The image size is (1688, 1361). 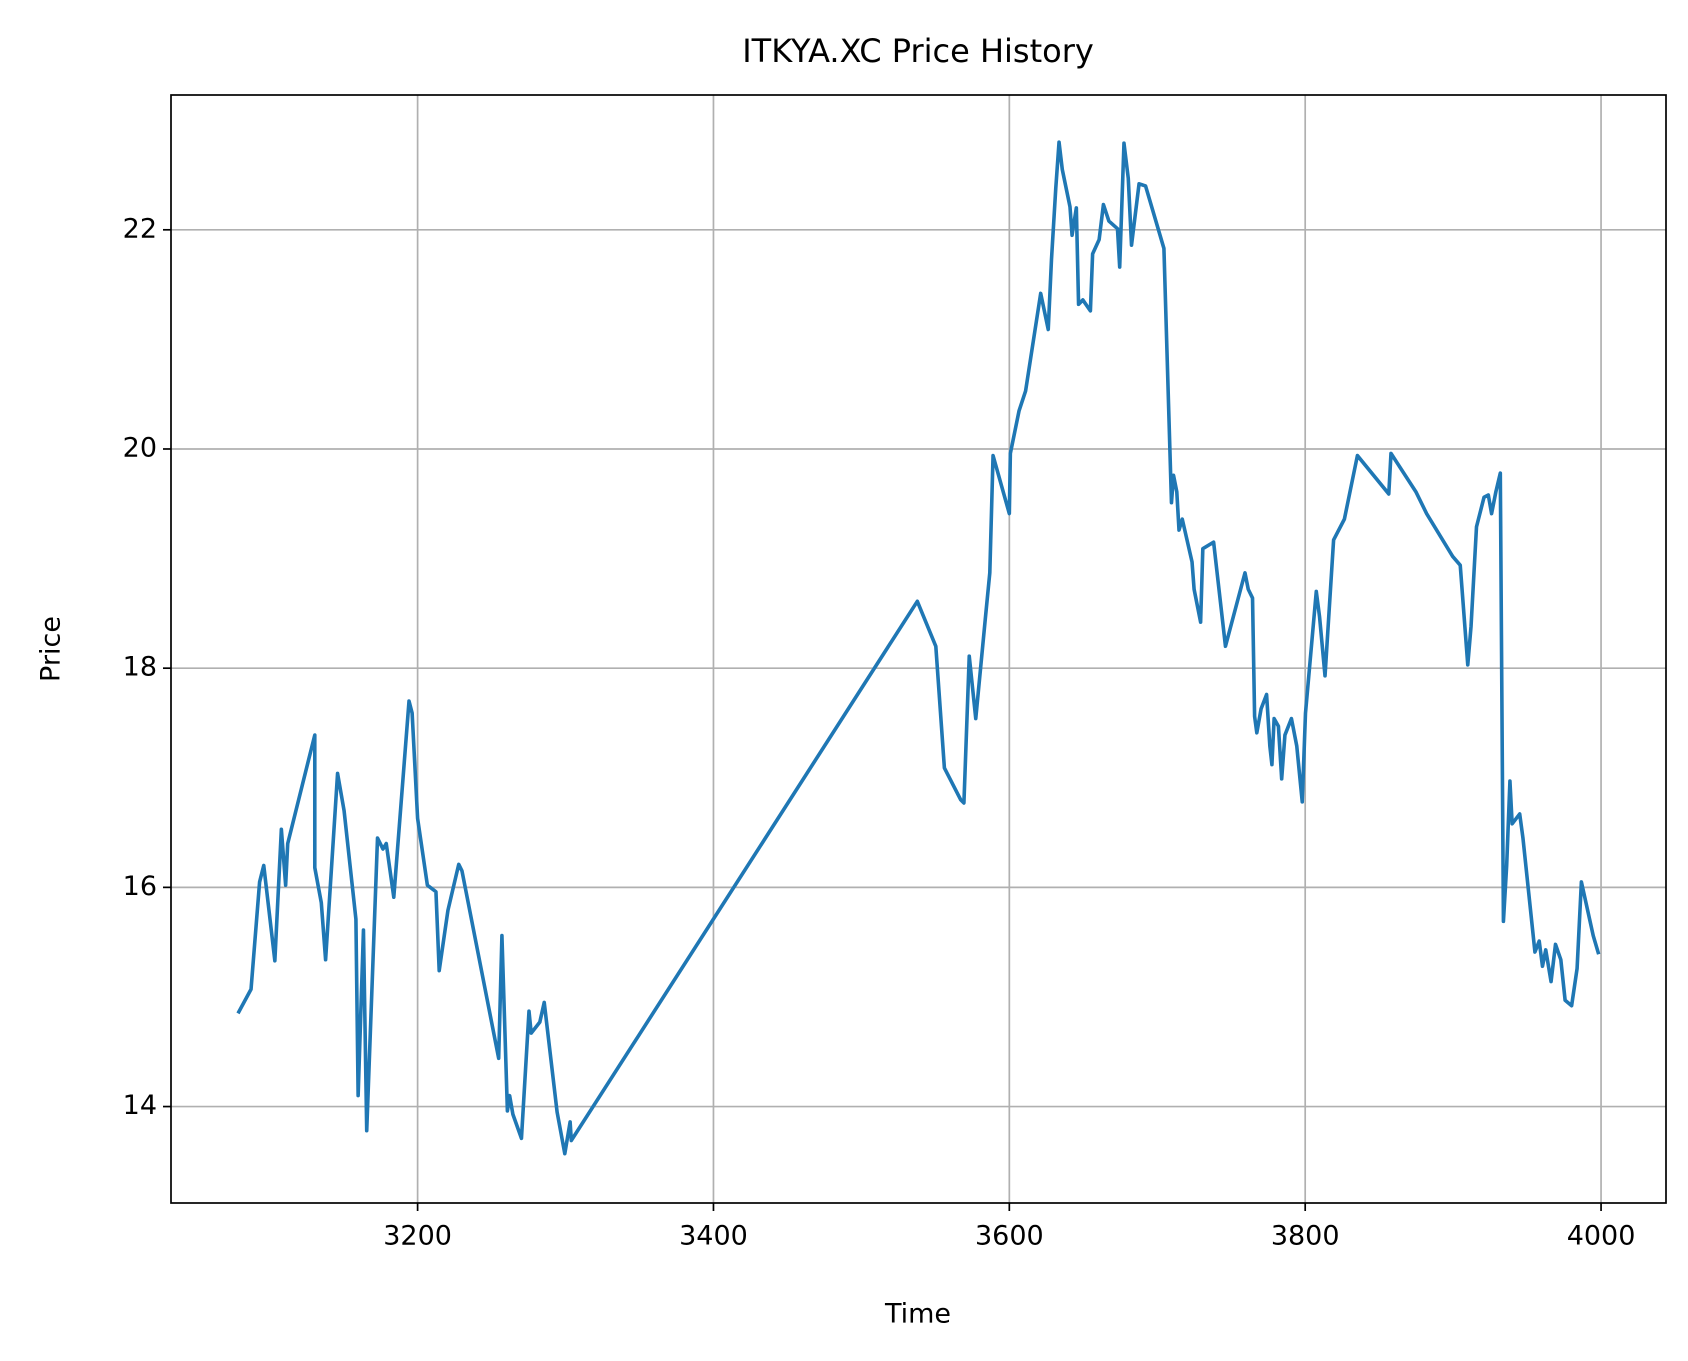 What do you see at coordinates (51, 649) in the screenshot?
I see `y-axis-label: Price` at bounding box center [51, 649].